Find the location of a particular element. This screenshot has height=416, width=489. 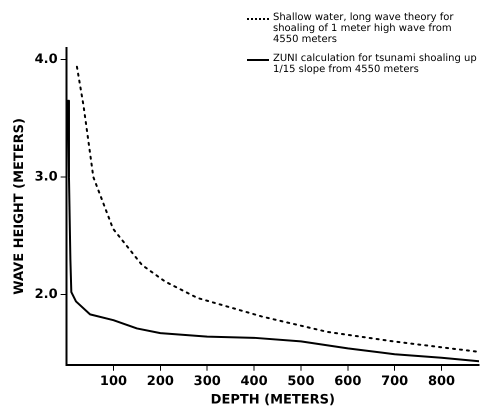

y-tick-label: 2.0 is located at coordinates (46, 294).